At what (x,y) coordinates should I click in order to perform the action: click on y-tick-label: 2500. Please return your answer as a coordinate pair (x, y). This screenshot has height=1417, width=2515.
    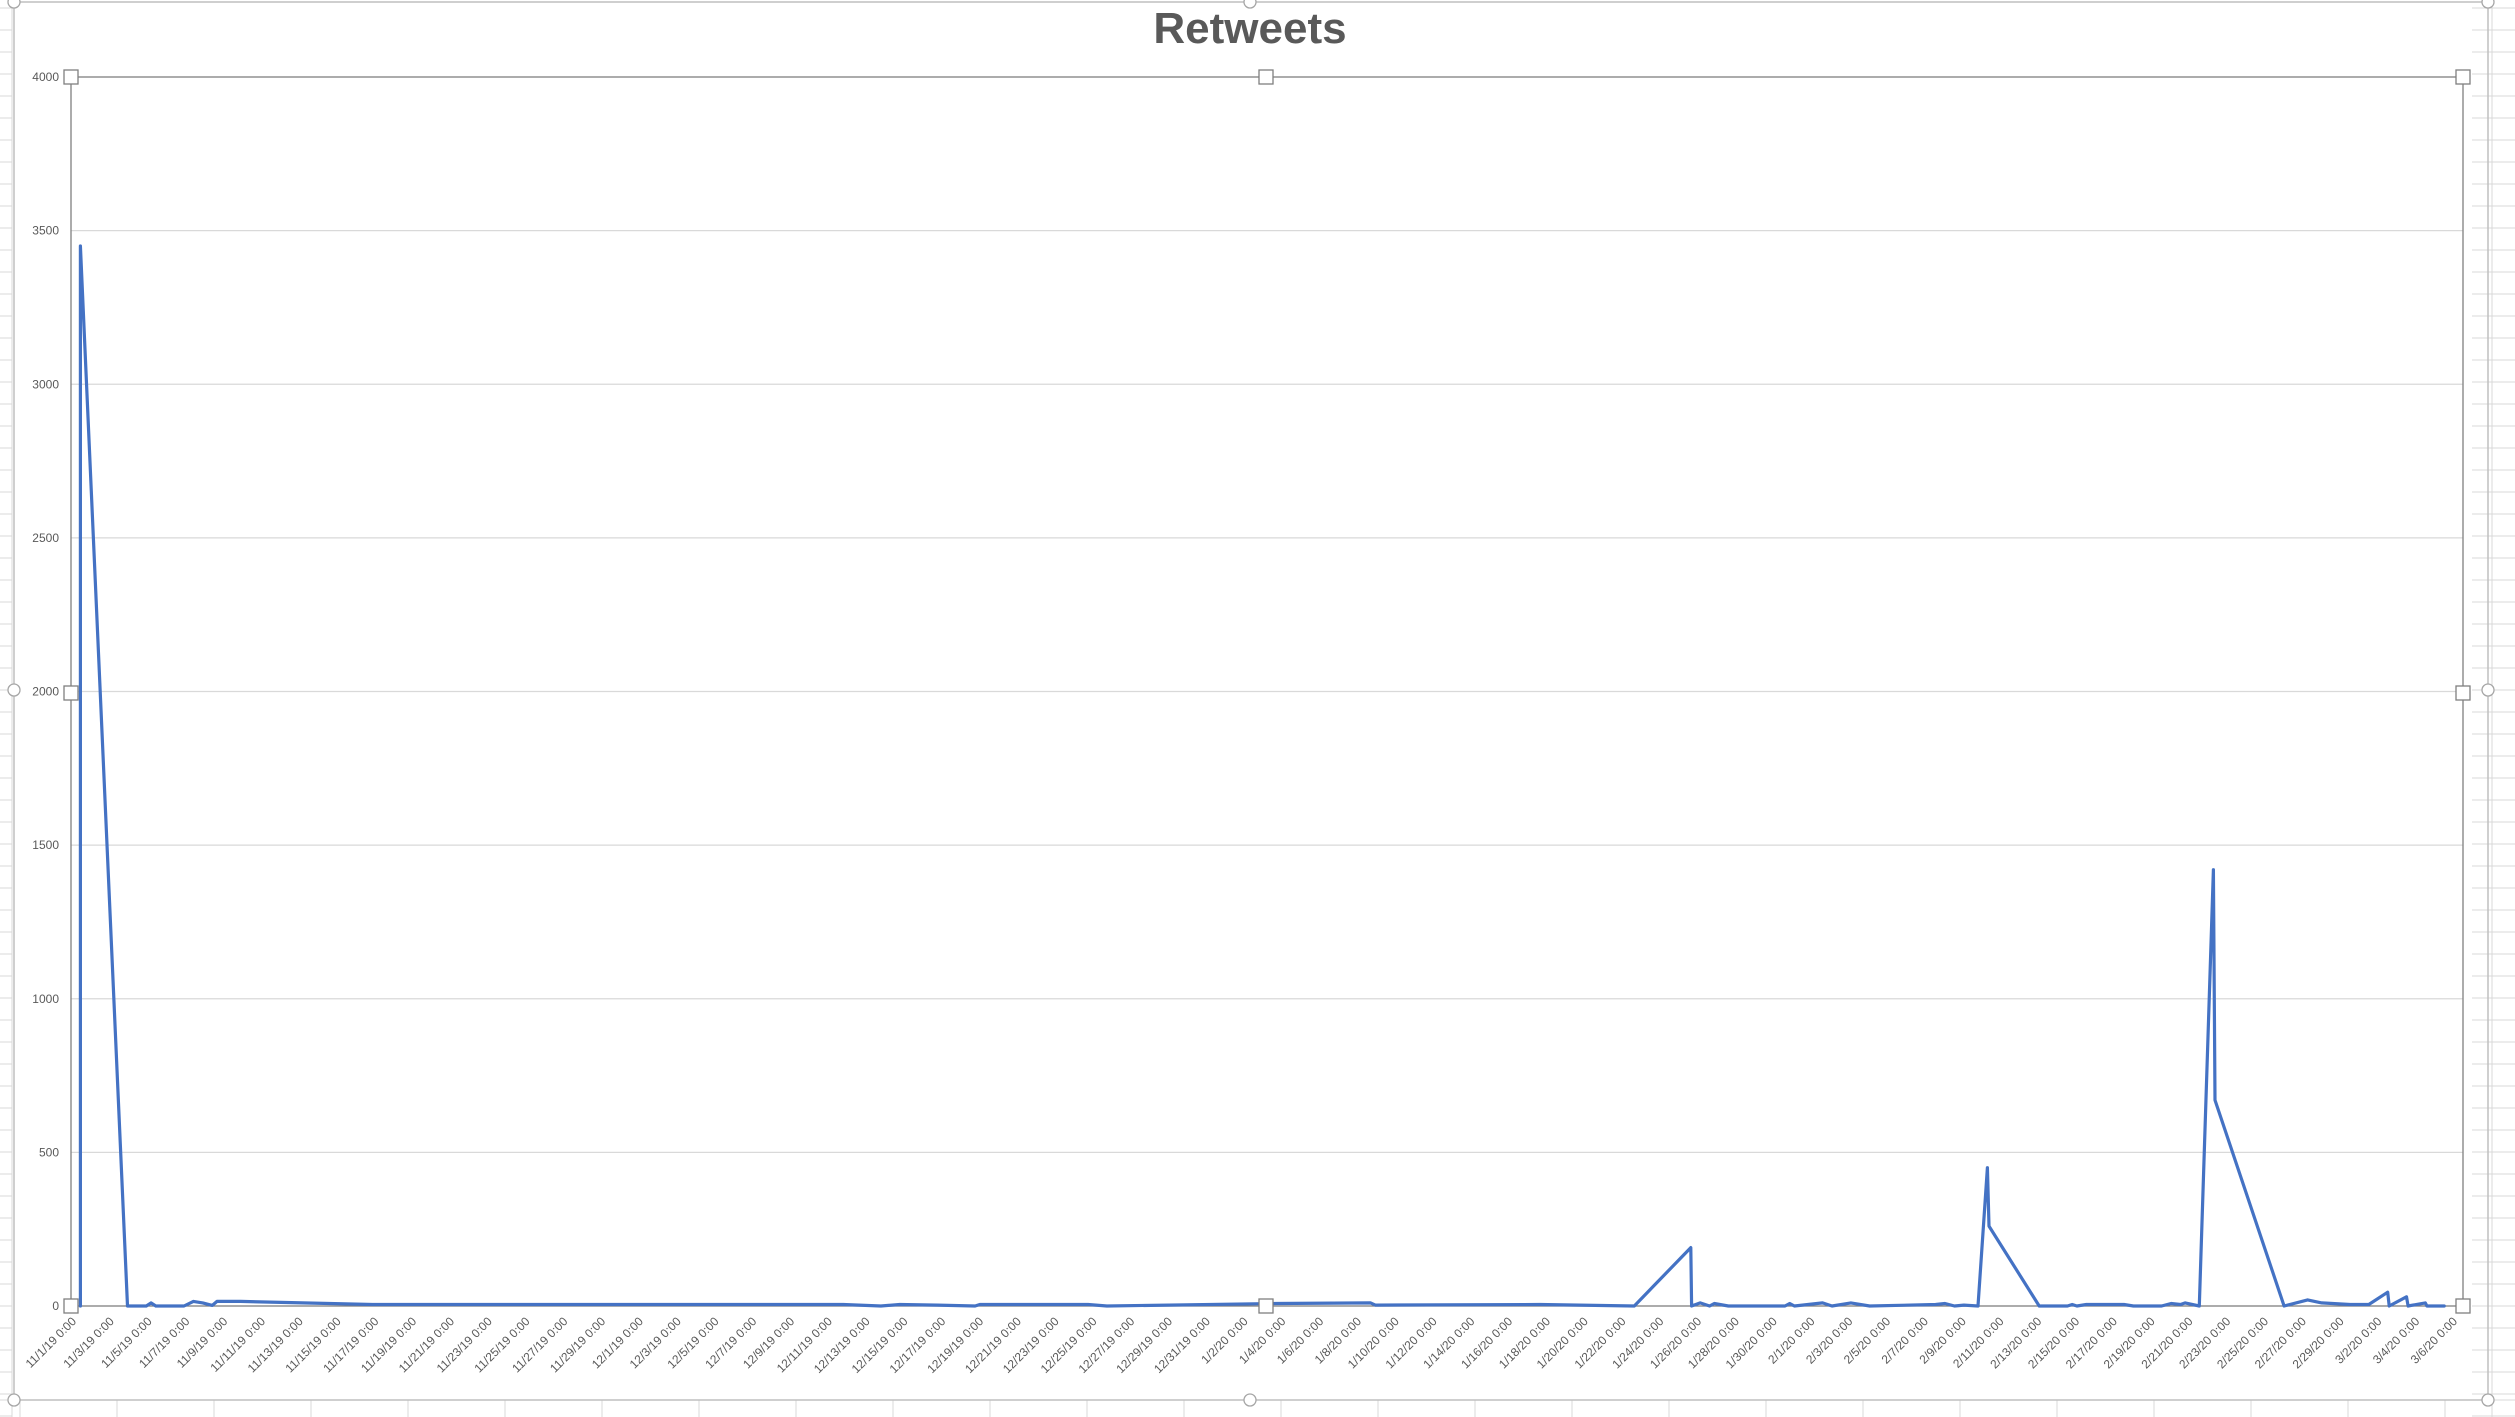
    Looking at the image, I should click on (45, 538).